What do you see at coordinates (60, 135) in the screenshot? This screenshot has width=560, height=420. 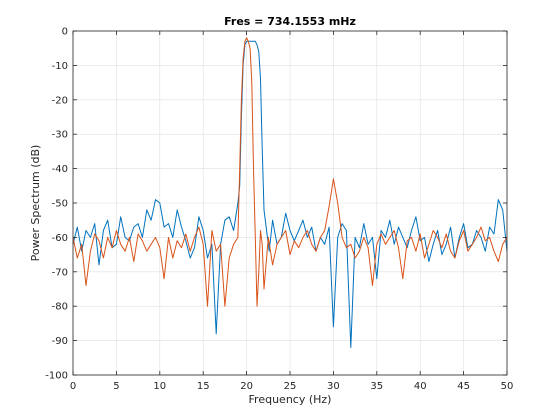 I see `y-tick-label: -30` at bounding box center [60, 135].